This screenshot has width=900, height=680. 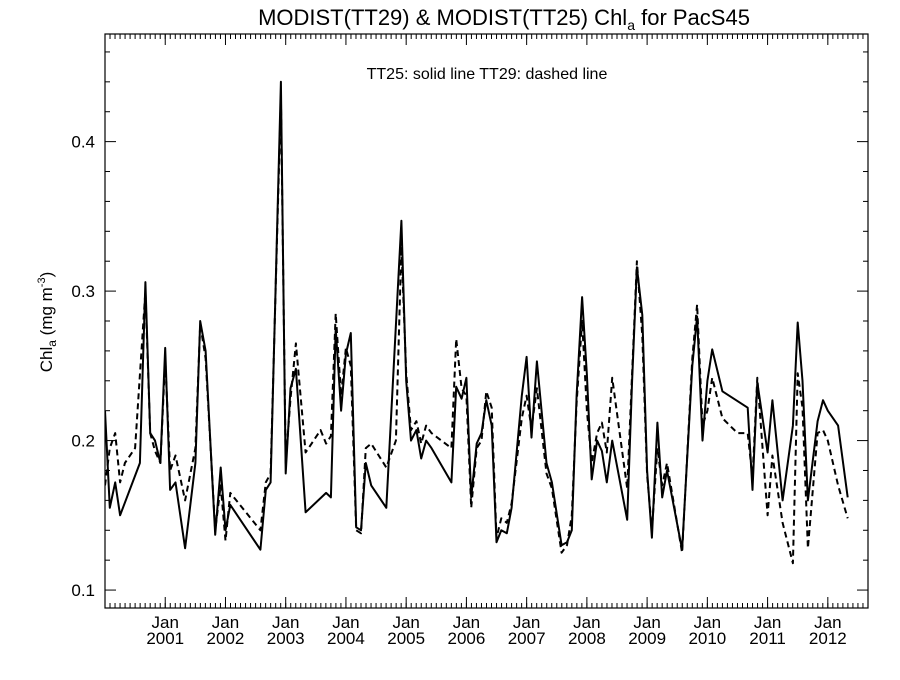 What do you see at coordinates (406, 638) in the screenshot?
I see `x-tick-label-year: 2005` at bounding box center [406, 638].